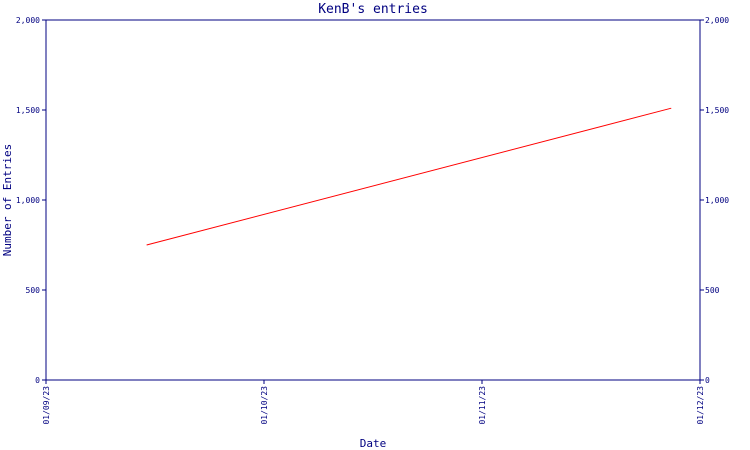 This screenshot has height=450, width=750. Describe the element at coordinates (373, 9) in the screenshot. I see `chart-title: KenB's entries` at that location.